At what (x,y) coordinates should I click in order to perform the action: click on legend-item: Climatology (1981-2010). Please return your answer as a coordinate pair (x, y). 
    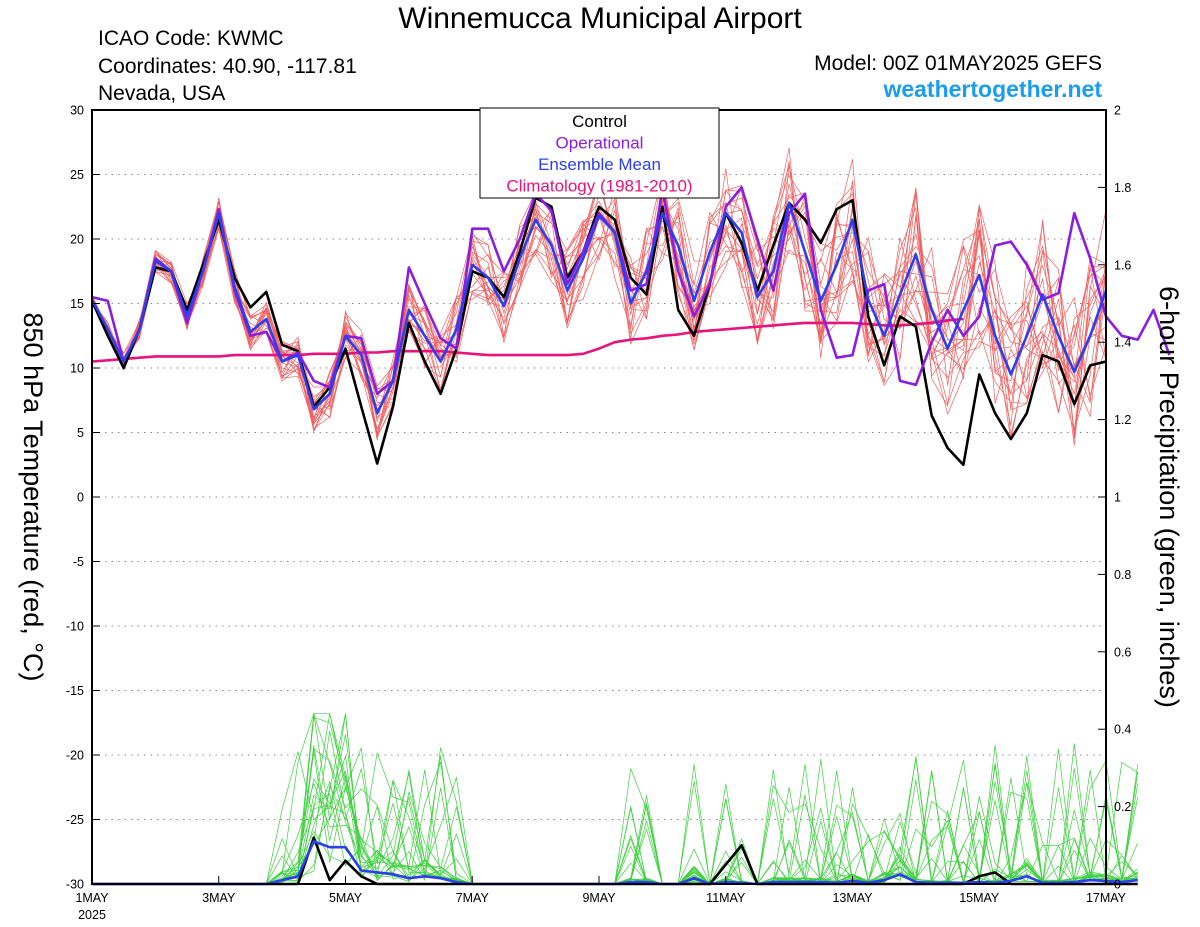
    Looking at the image, I should click on (599, 186).